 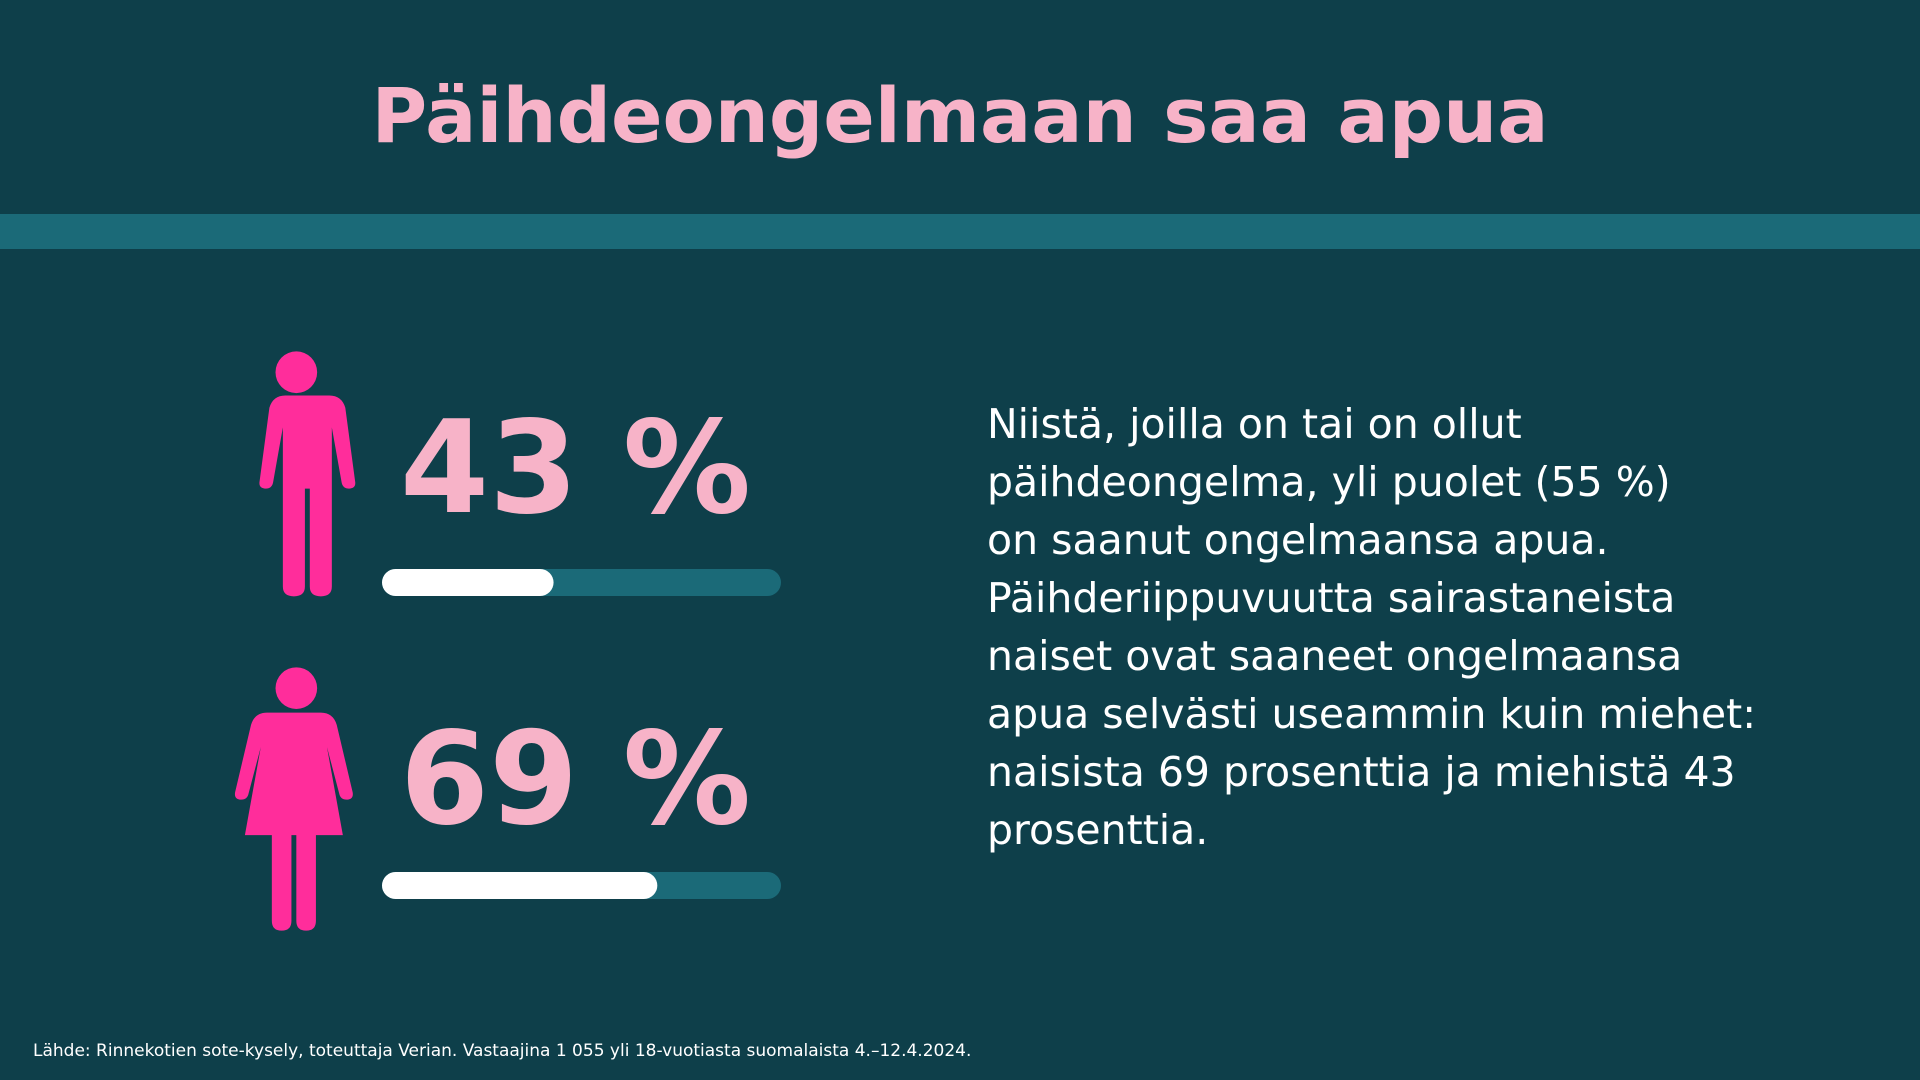 I want to click on description-line: päihdeongelma, yli puolet (55 %), so click(x=1329, y=482).